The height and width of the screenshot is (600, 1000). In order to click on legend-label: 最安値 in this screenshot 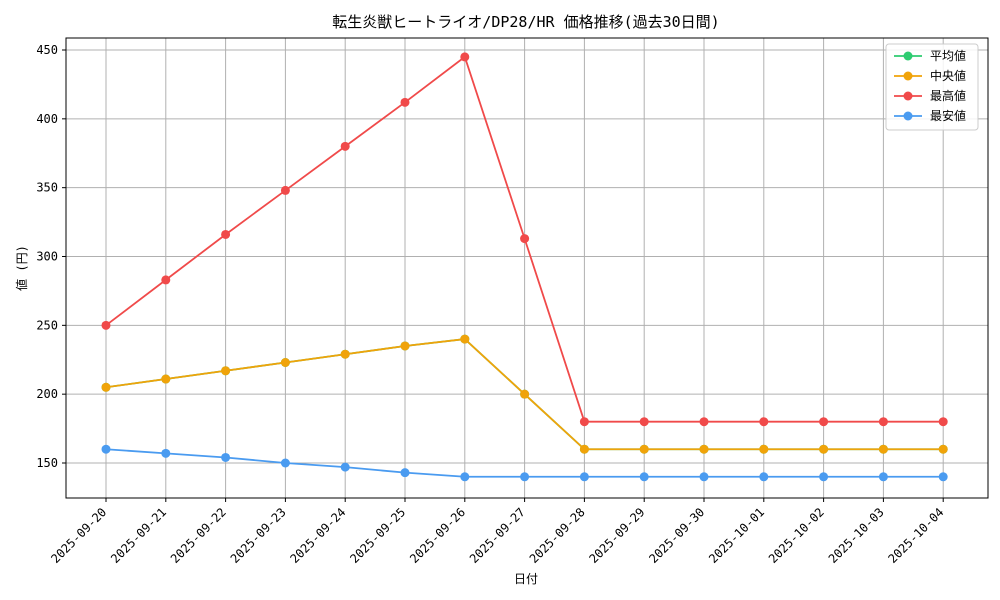, I will do `click(948, 115)`.